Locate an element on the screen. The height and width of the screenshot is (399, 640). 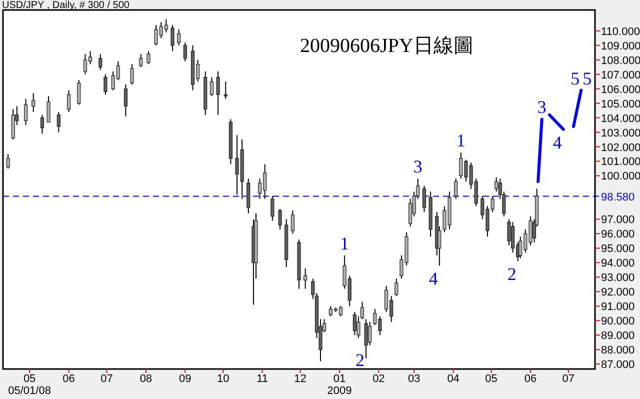
x-tick-label: 08 is located at coordinates (146, 379).